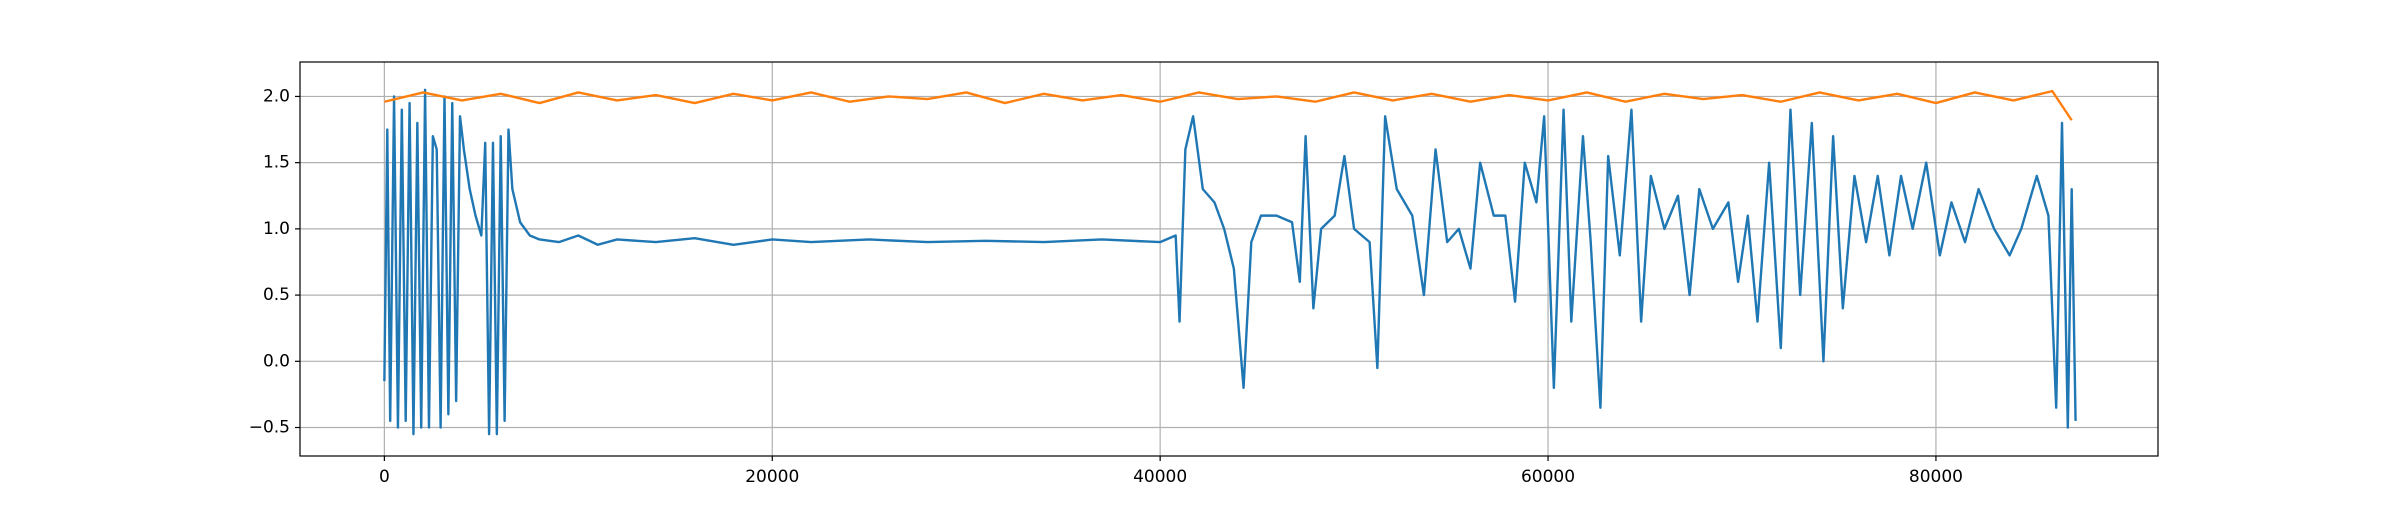  Describe the element at coordinates (1548, 477) in the screenshot. I see `x-tick-label: 60000` at that location.